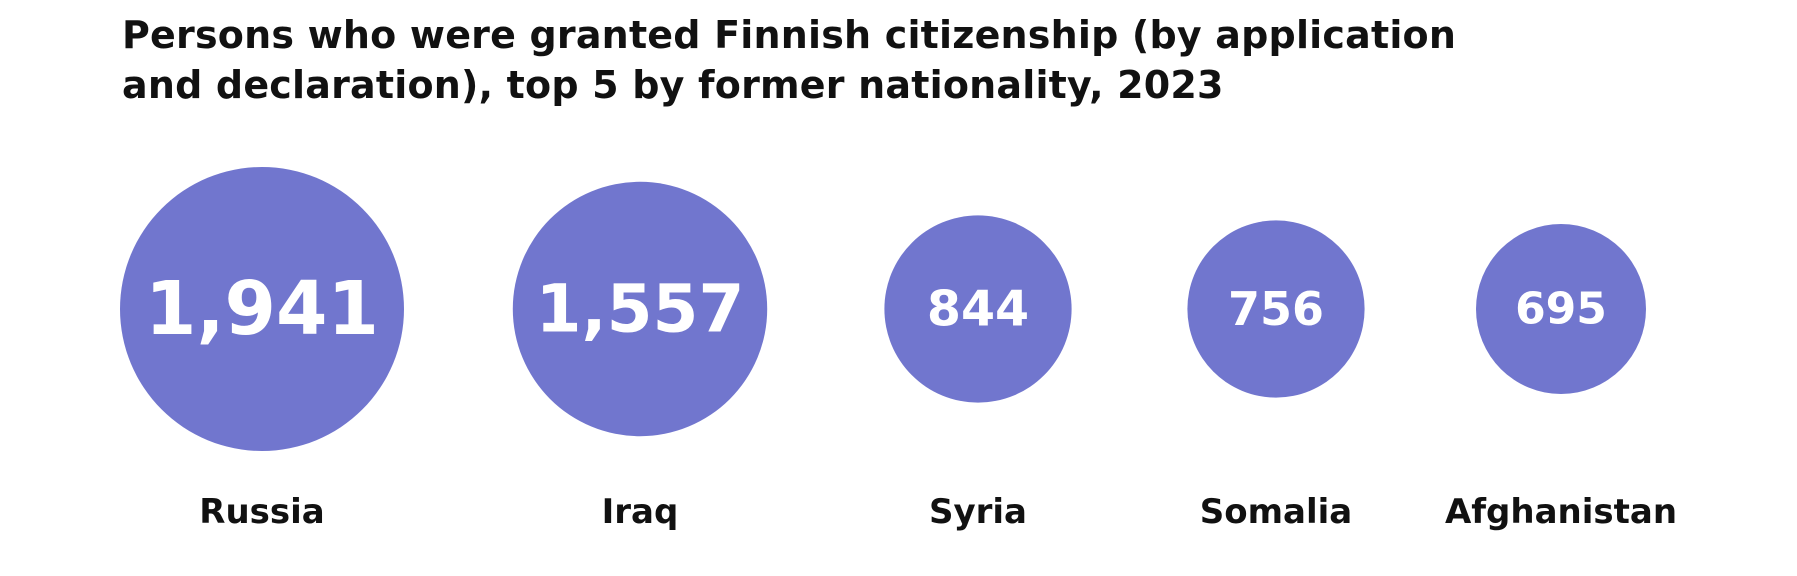  I want to click on bubble-somalia, so click(1276, 309).